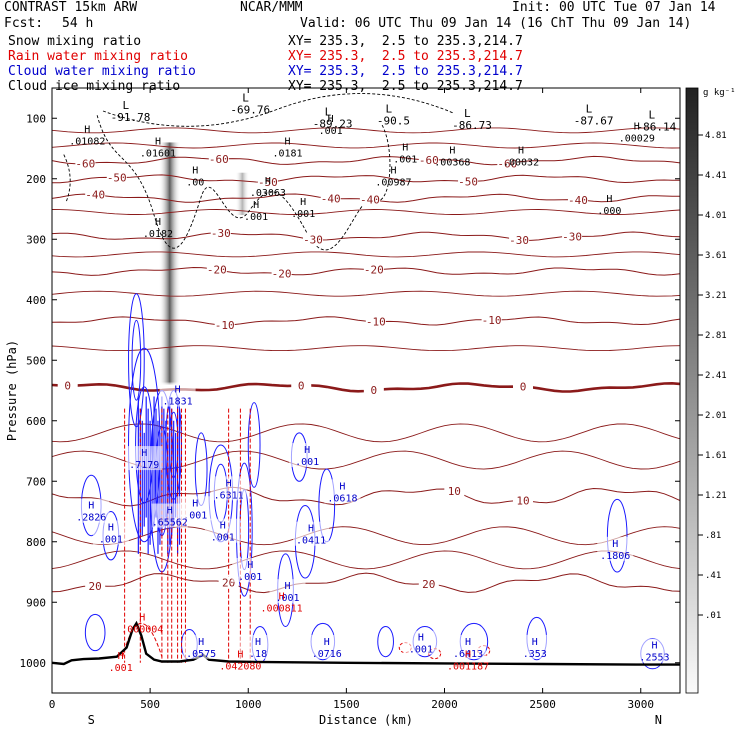 The width and height of the screenshot is (740, 740). I want to click on rain-maximum-label: .000811, so click(282, 608).